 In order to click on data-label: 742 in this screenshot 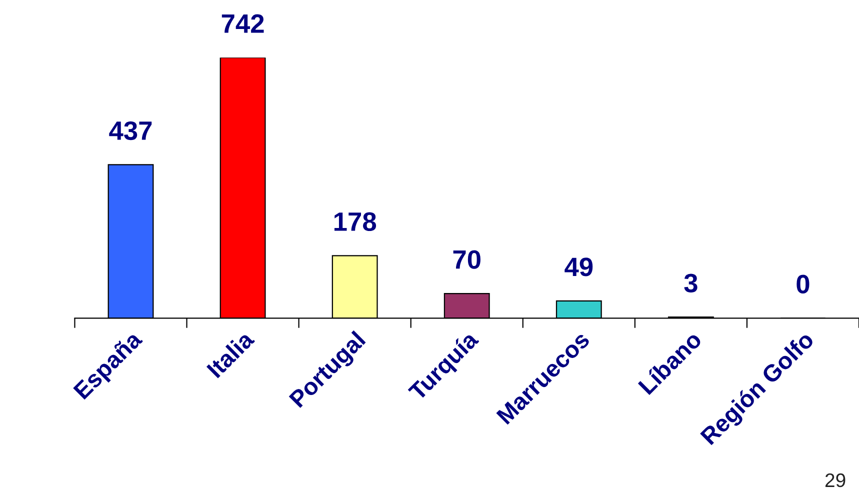, I will do `click(243, 23)`.